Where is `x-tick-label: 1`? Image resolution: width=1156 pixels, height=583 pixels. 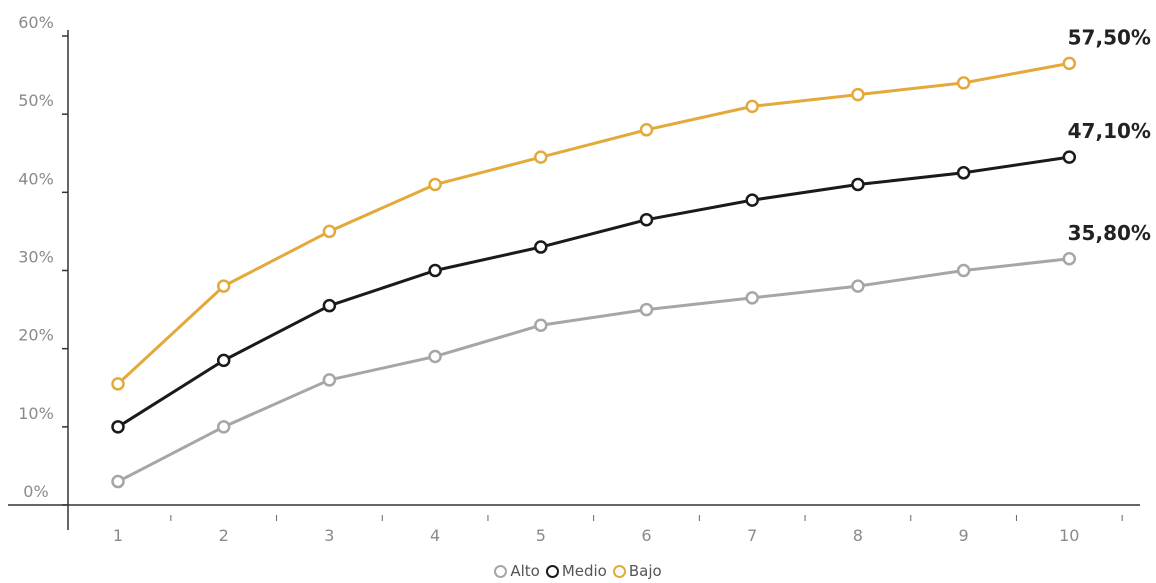
x-tick-label: 1 is located at coordinates (118, 535).